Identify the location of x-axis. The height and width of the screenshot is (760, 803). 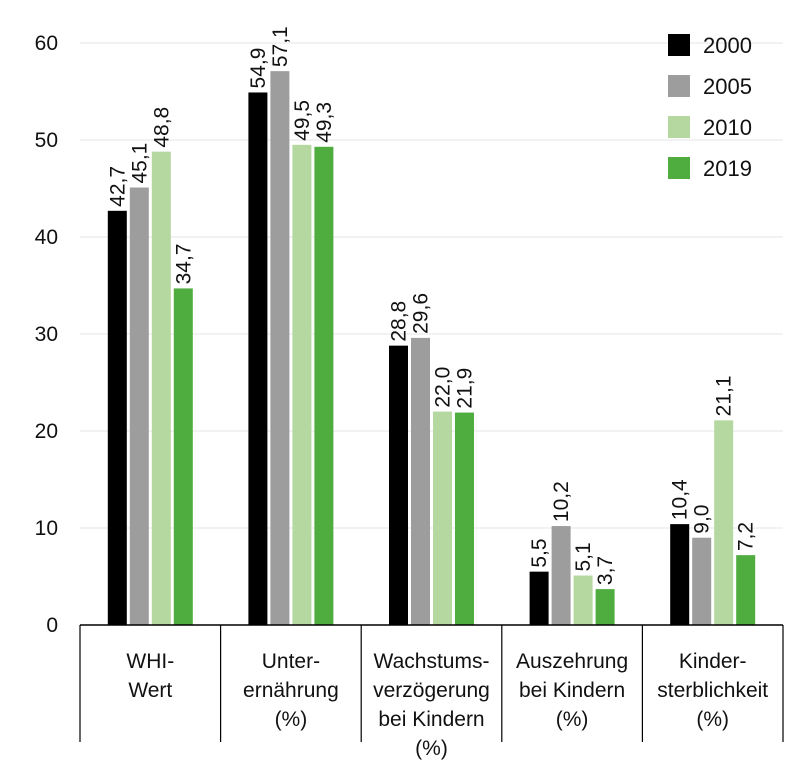
(431, 683).